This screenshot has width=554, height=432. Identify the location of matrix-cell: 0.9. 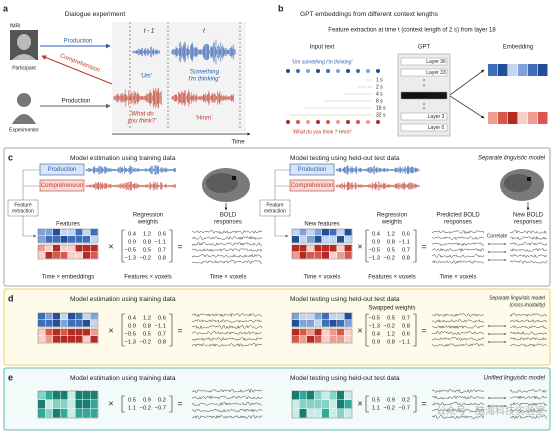
(132, 243).